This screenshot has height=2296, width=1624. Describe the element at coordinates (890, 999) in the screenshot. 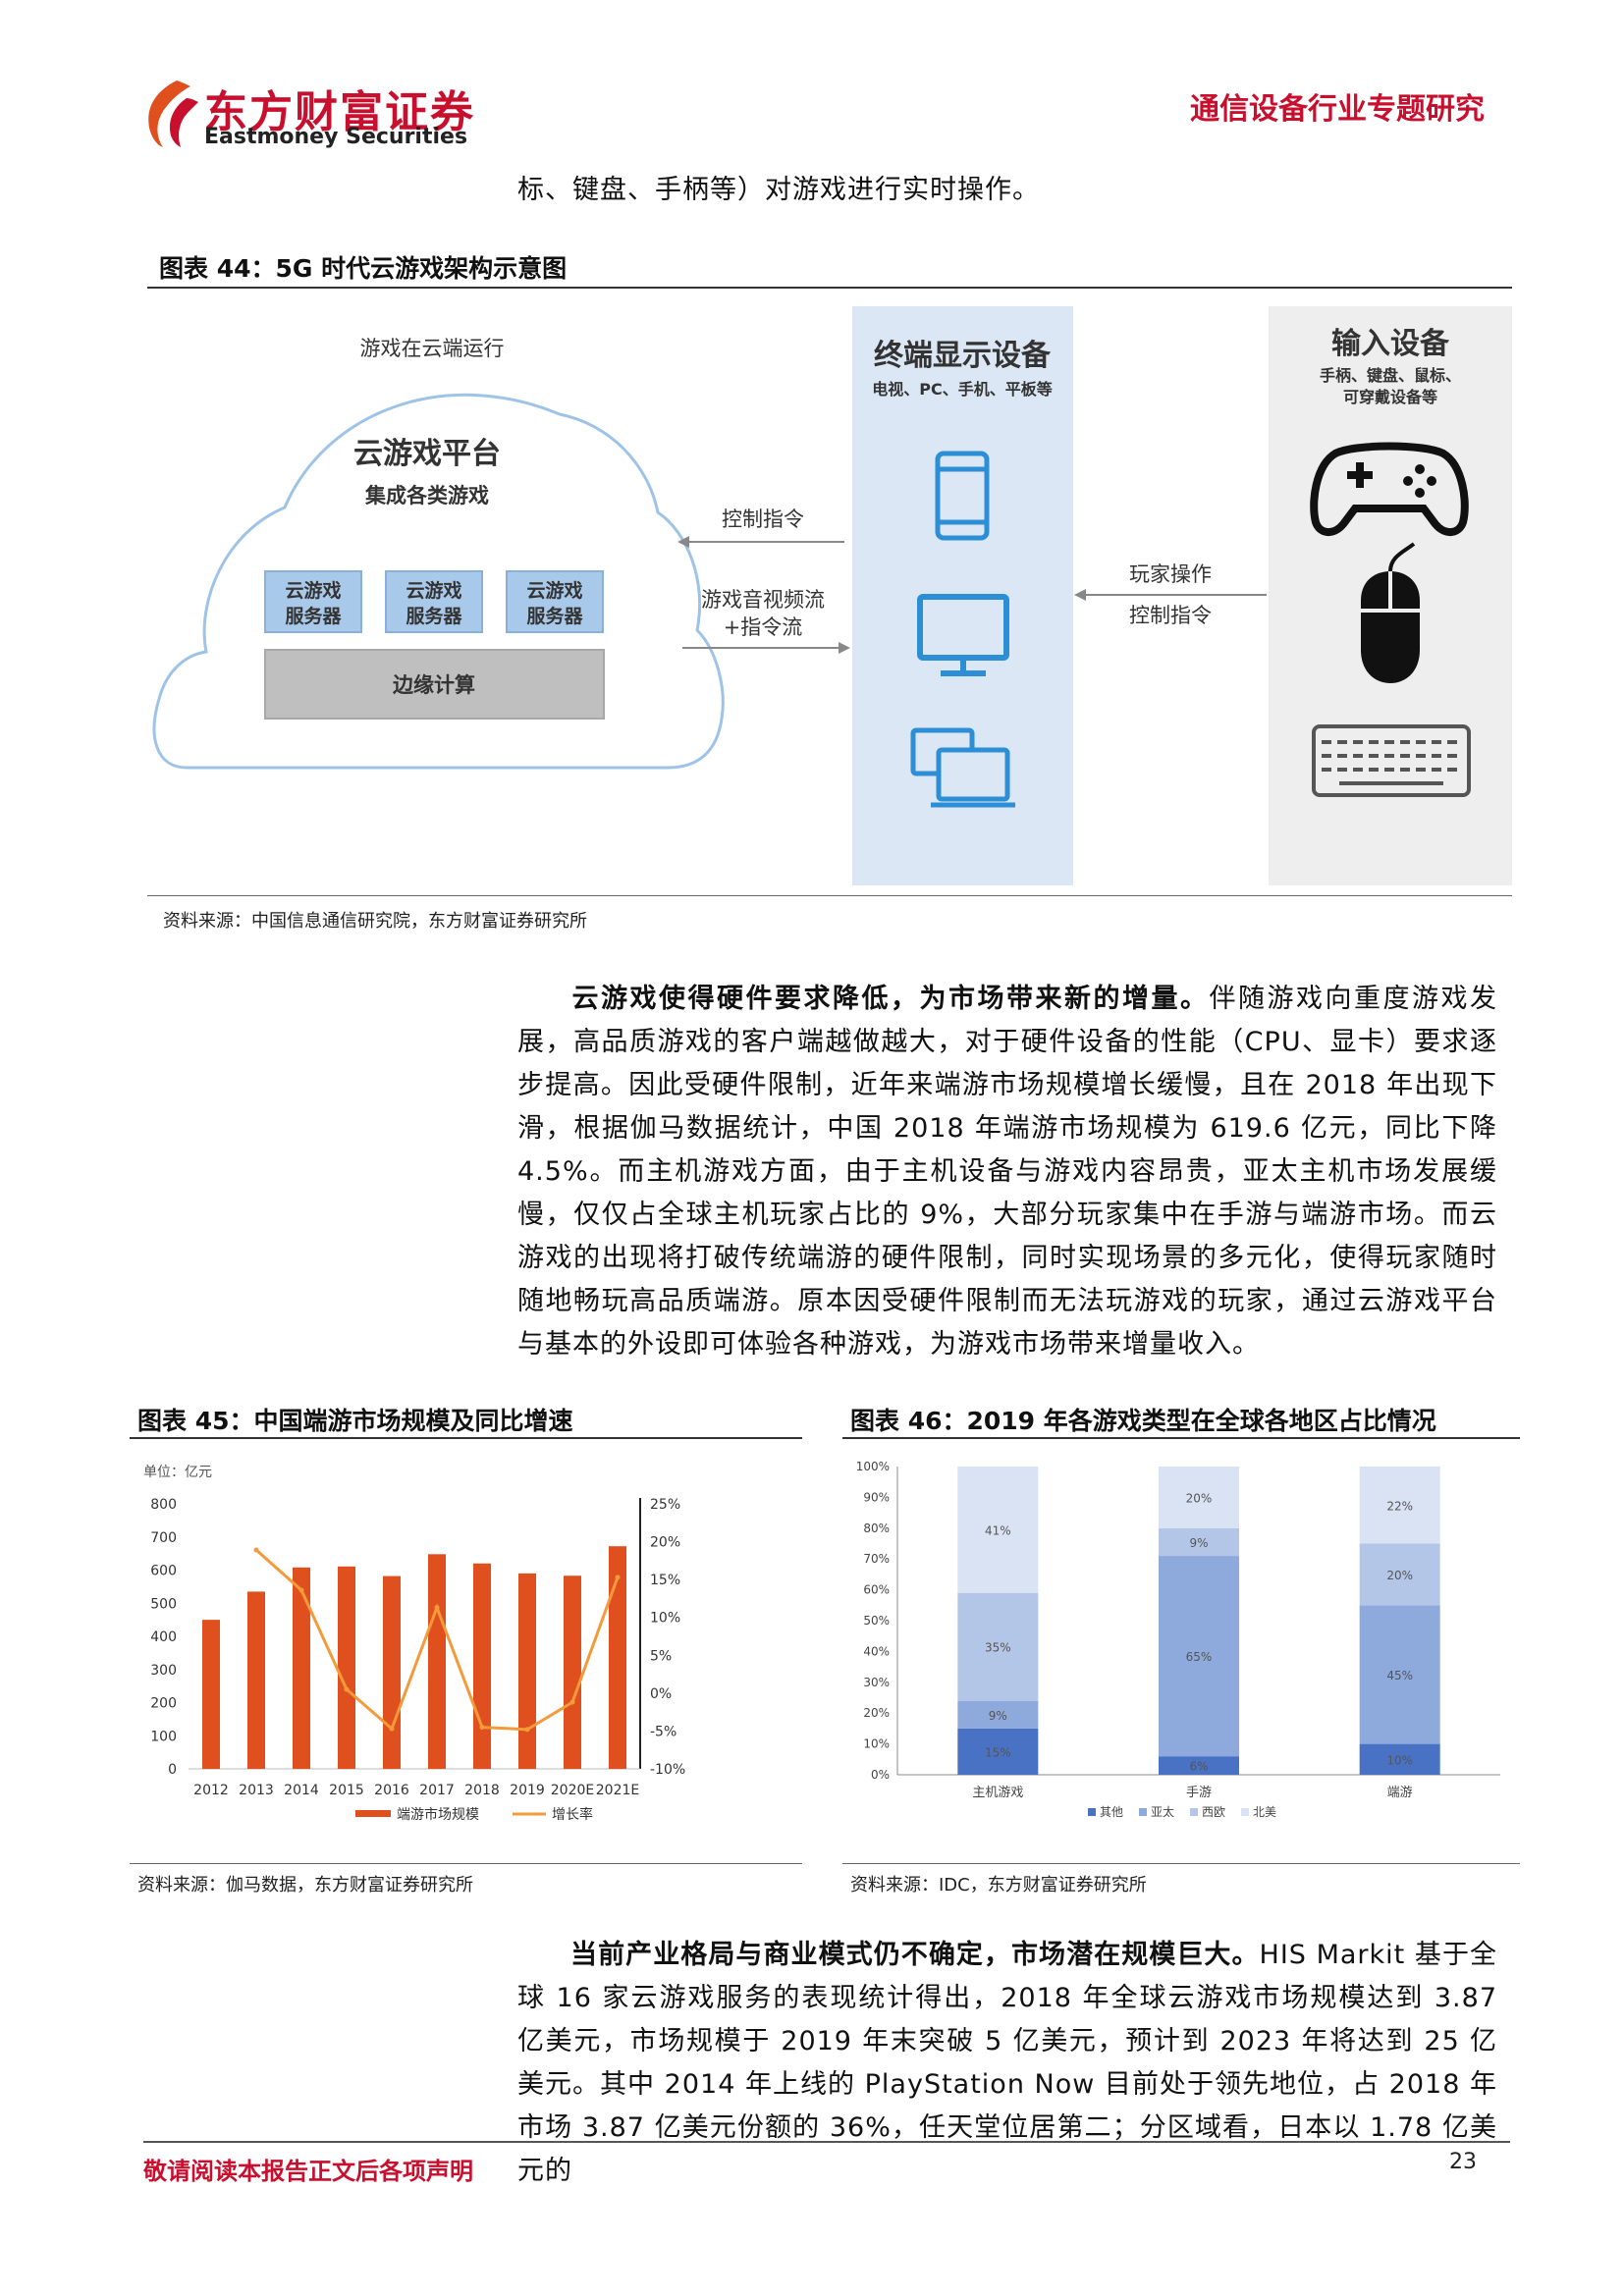

I see `paragraph-1-lead: 云游戏使得硬件要求降低，为市场带来新的增量。` at that location.